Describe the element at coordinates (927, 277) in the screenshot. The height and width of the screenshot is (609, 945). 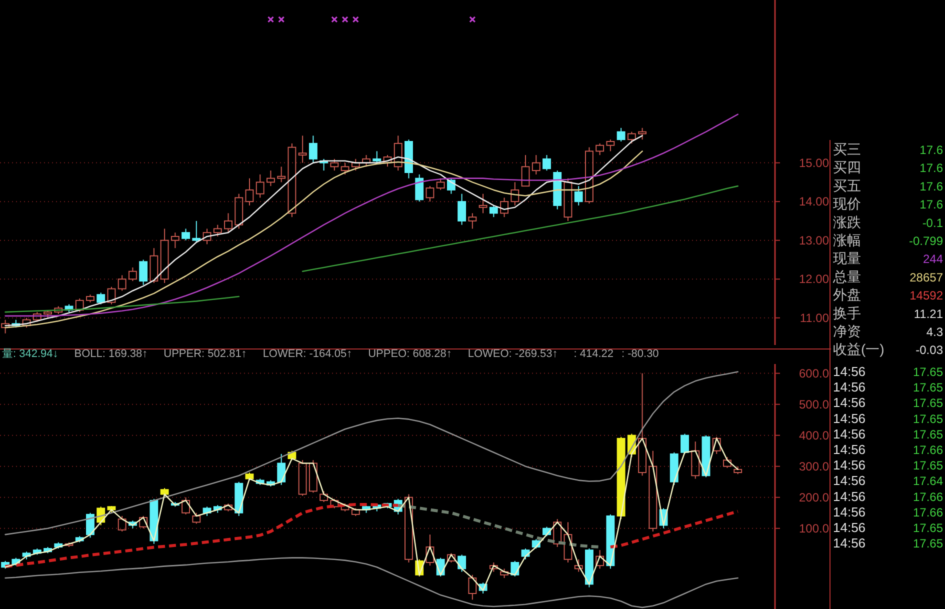
I see `text: 28657` at that location.